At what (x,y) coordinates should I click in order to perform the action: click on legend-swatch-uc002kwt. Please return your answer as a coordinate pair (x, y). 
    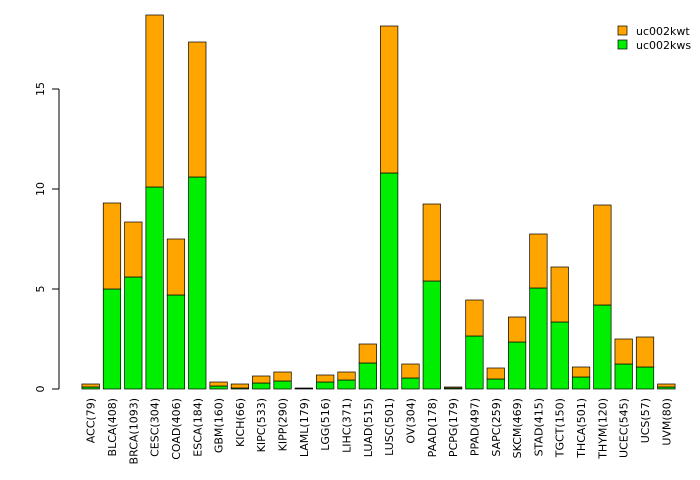
    Looking at the image, I should click on (622, 30).